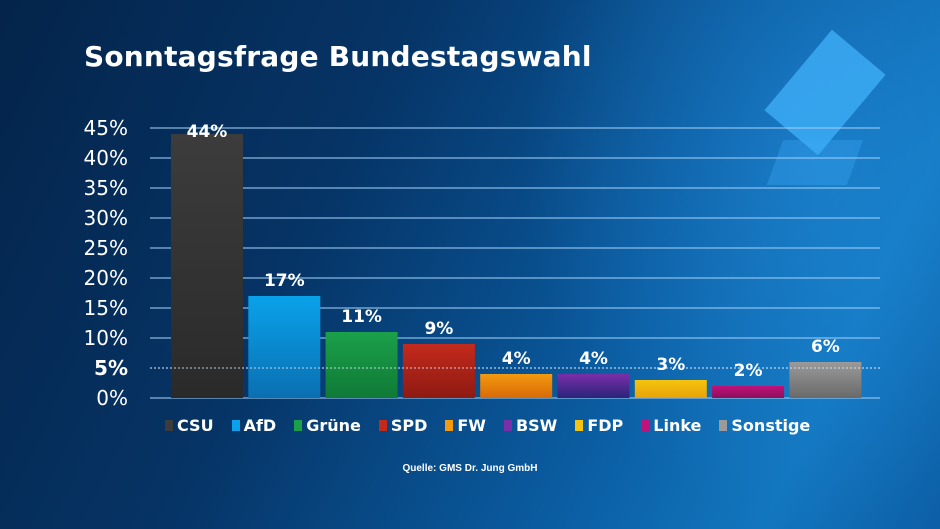 Image resolution: width=940 pixels, height=529 pixels. What do you see at coordinates (536, 425) in the screenshot?
I see `legend-label: BSW` at bounding box center [536, 425].